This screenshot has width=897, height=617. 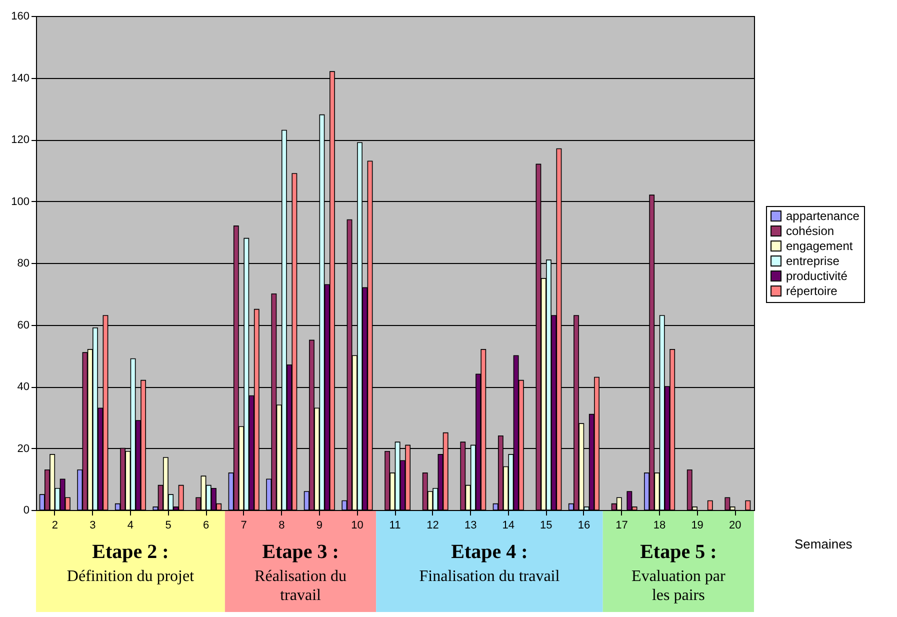 What do you see at coordinates (281, 526) in the screenshot?
I see `x-tick-label: 8` at bounding box center [281, 526].